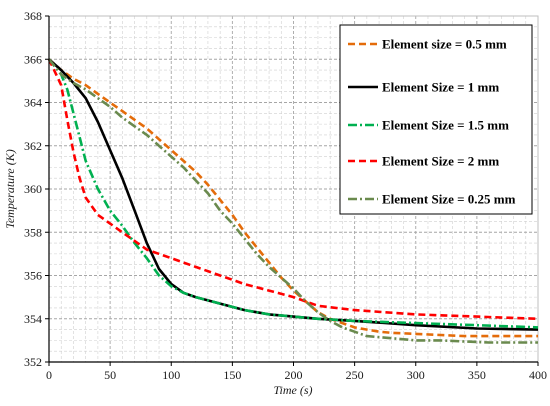  I want to click on legend-label: Element Size = 1 mm, so click(440, 87).